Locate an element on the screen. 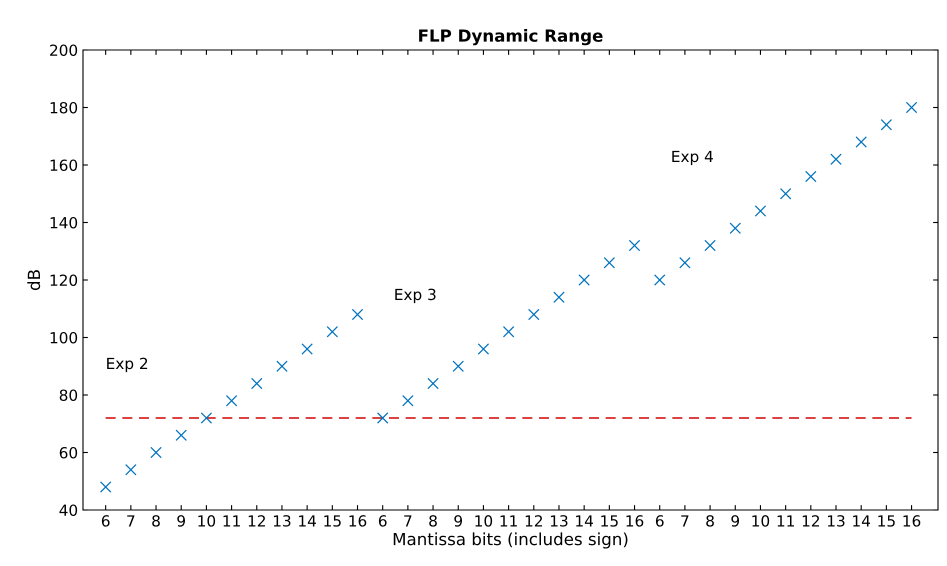 This screenshot has width=947, height=566. y-tick-label: 120 is located at coordinates (64, 280).